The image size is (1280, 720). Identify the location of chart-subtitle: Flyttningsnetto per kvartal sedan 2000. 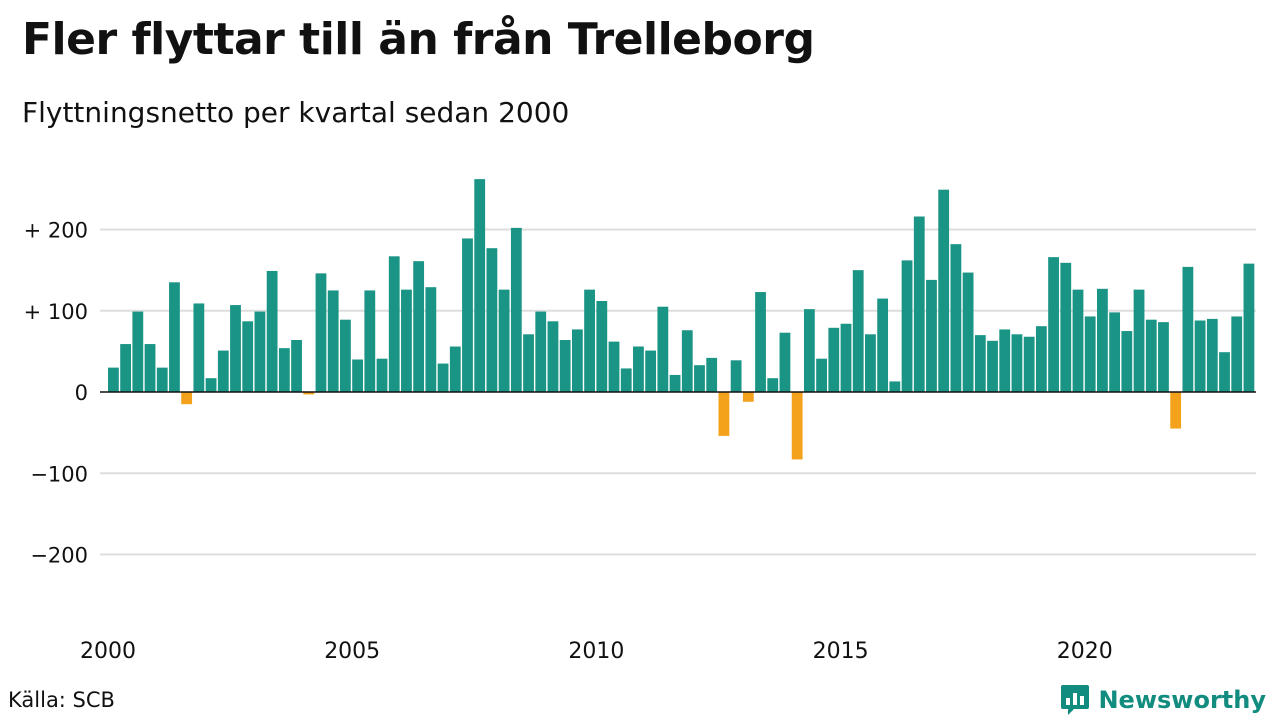
(296, 112).